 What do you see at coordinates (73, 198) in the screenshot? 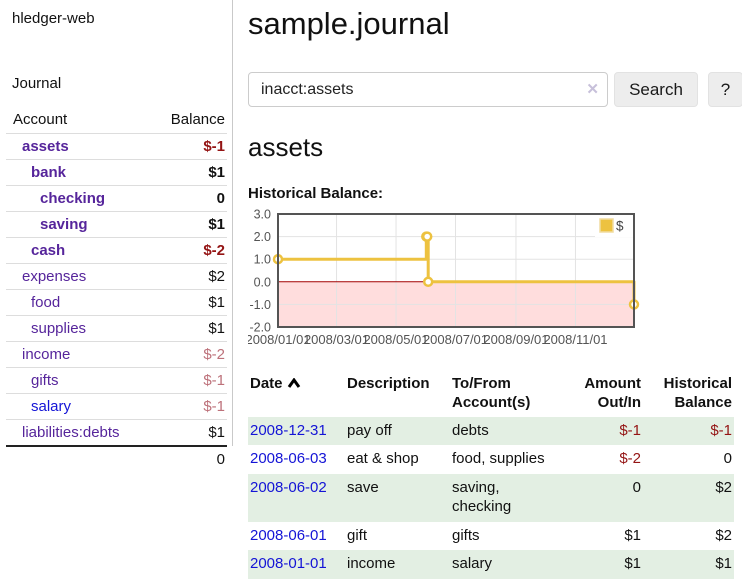
I see `account-link: checking` at bounding box center [73, 198].